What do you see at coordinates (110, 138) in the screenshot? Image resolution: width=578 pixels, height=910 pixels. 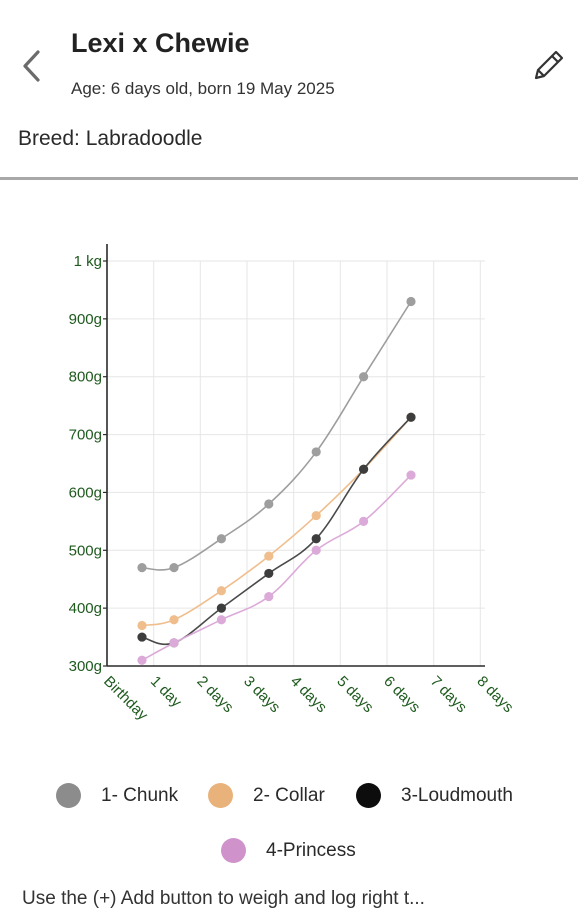 I see `breed-label: Breed: Labradoodle` at bounding box center [110, 138].